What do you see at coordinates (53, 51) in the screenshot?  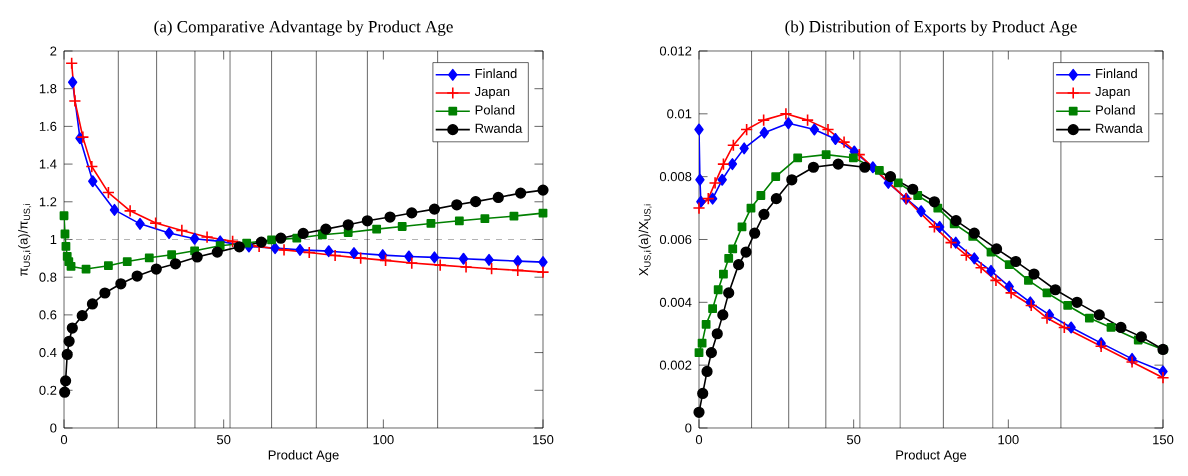 I see `y-tick-label: 2` at bounding box center [53, 51].